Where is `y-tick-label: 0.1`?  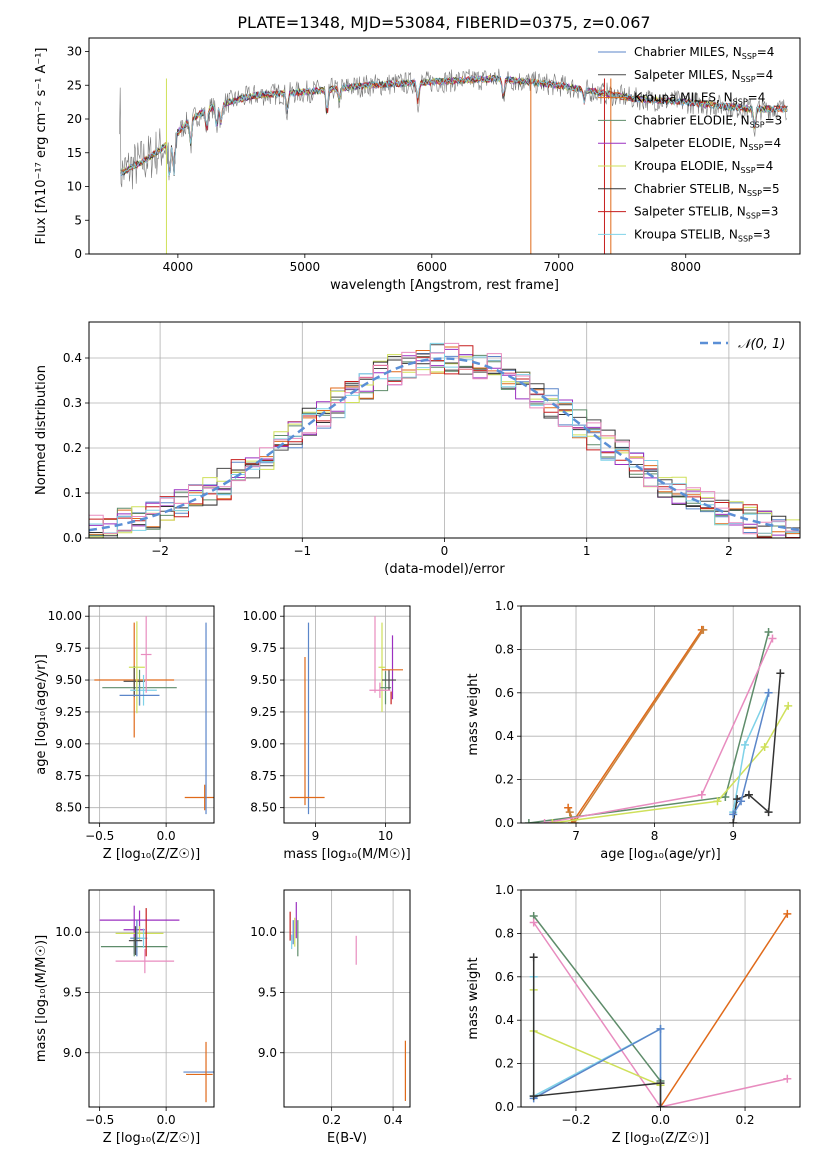
y-tick-label: 0.1 is located at coordinates (72, 493).